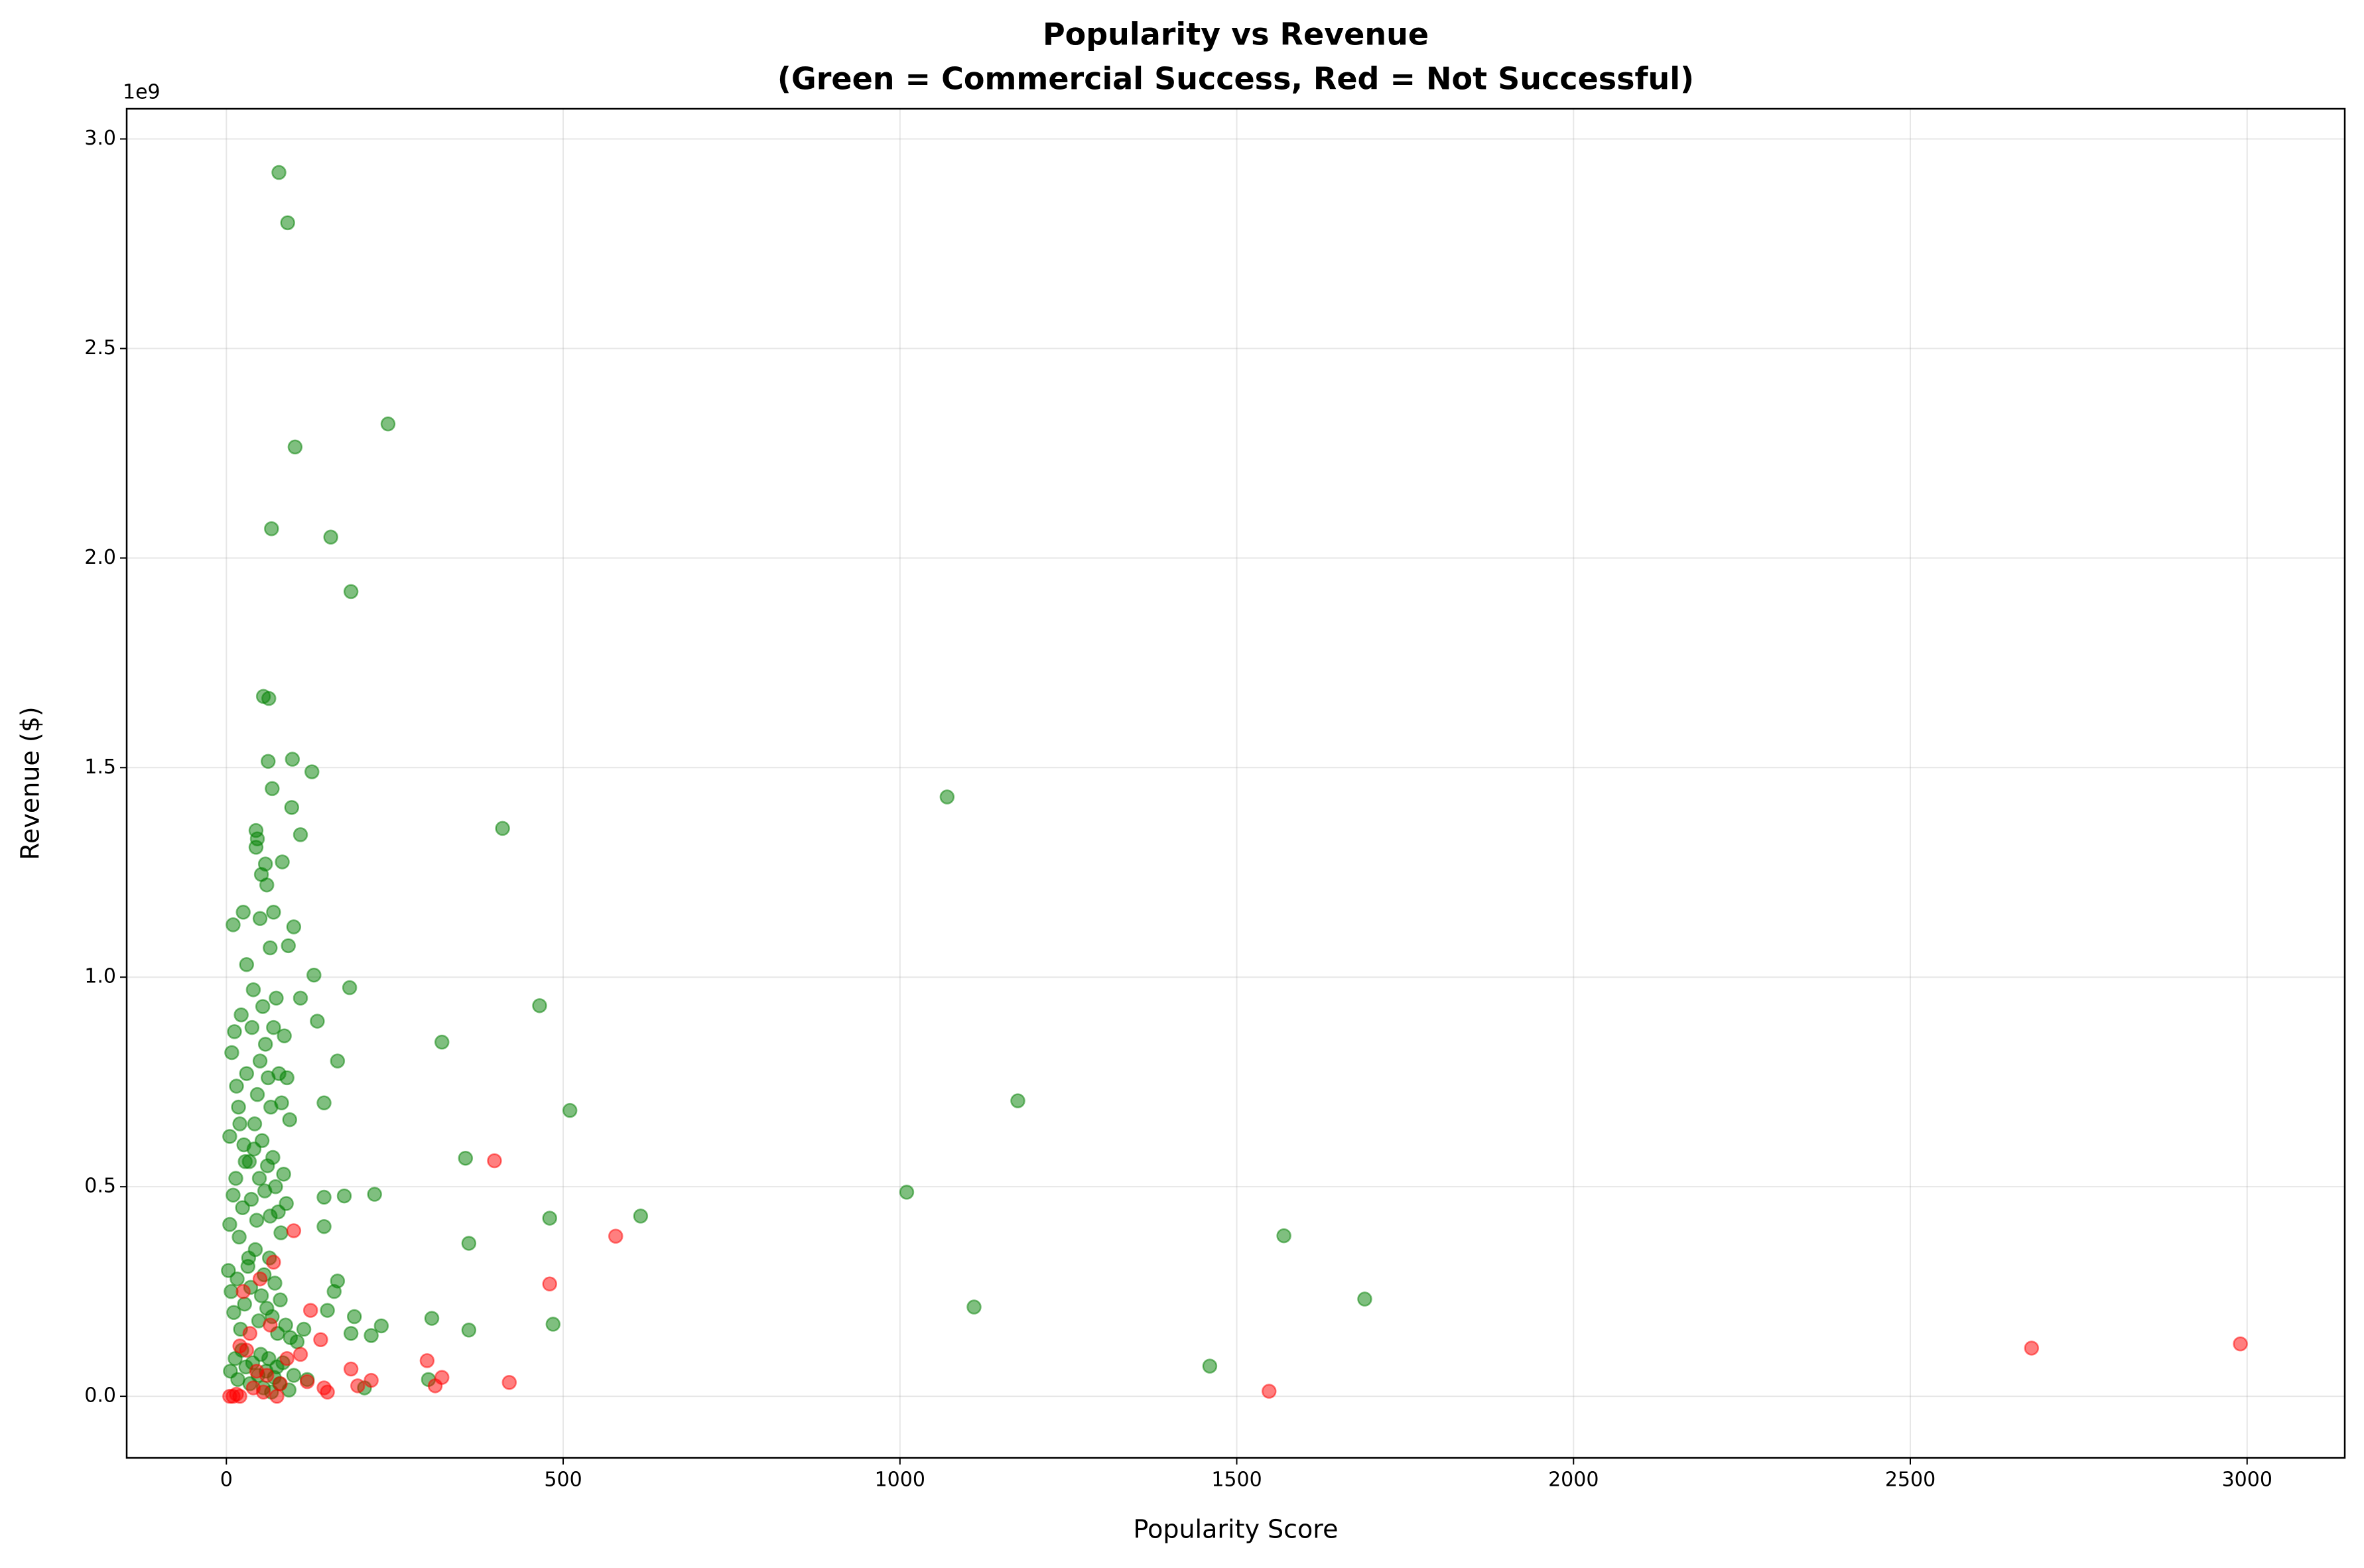  I want to click on y-tick-label: 3.0, so click(100, 138).